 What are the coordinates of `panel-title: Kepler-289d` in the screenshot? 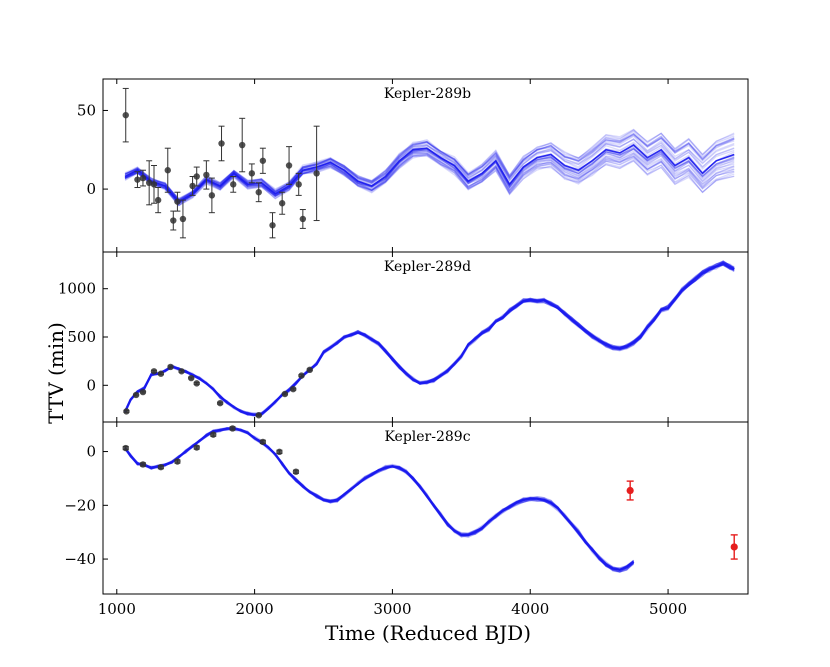 It's located at (427, 267).